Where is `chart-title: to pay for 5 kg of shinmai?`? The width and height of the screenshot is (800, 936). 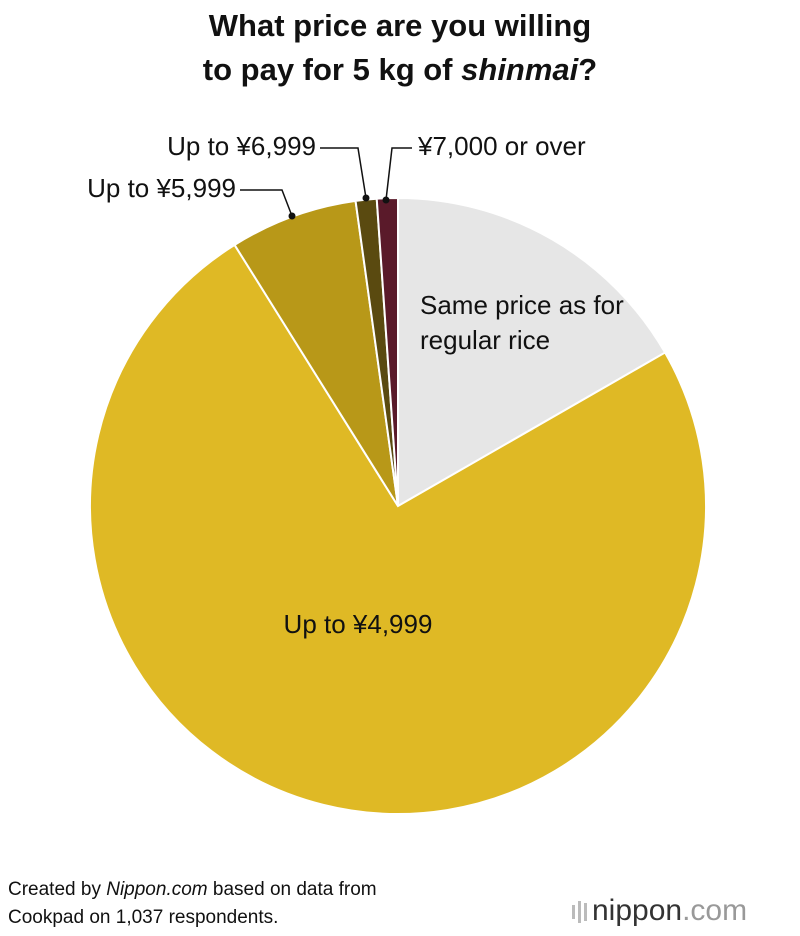
chart-title: to pay for 5 kg of shinmai? is located at coordinates (400, 69).